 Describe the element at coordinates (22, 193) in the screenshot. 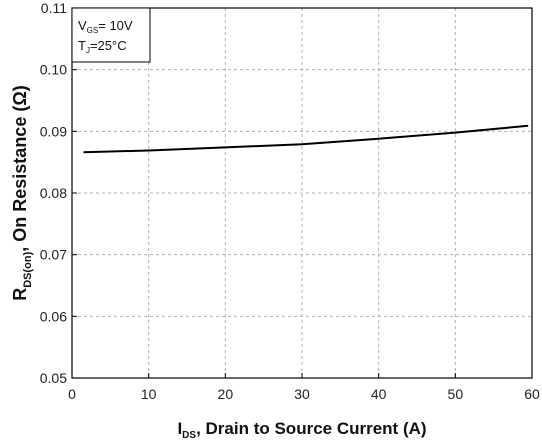

I see `y-axis-title: RDS(on), On Resistance (Ω)` at that location.